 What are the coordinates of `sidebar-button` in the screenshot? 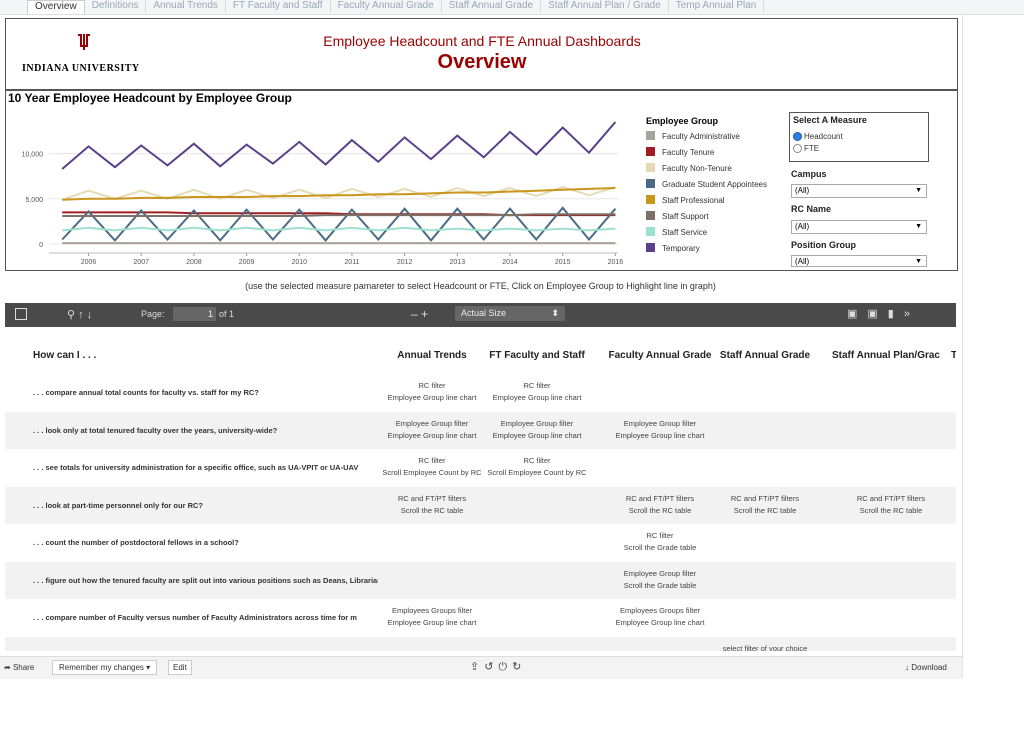 It's located at (21, 314).